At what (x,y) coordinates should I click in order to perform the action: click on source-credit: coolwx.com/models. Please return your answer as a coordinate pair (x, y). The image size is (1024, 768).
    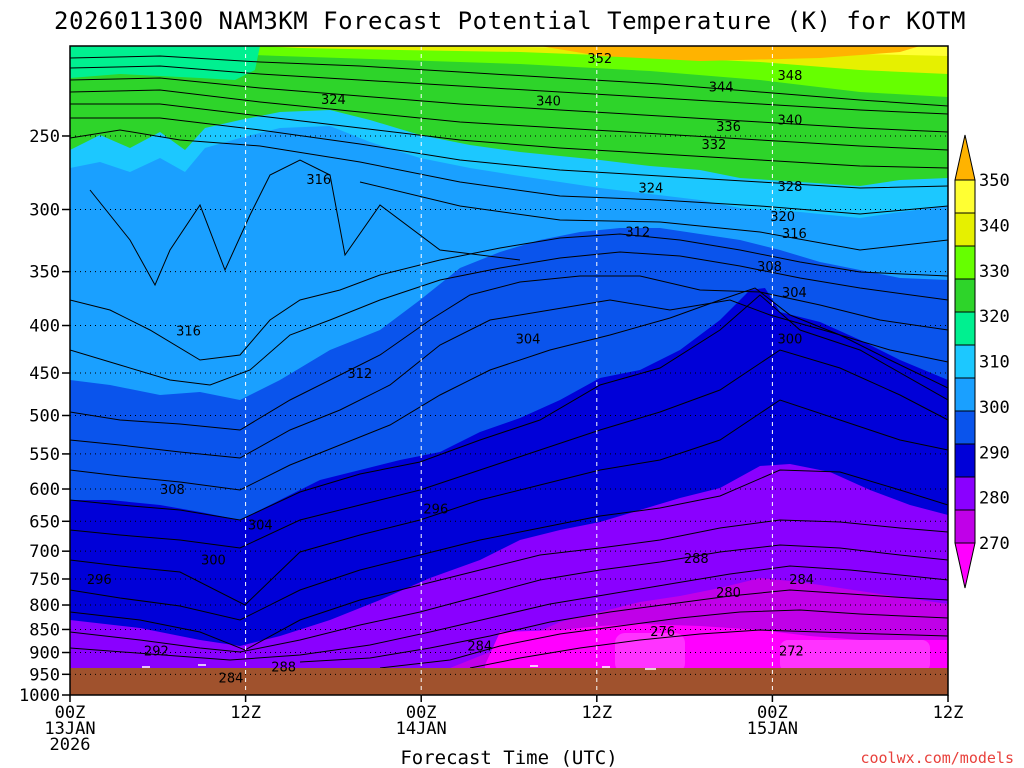
    Looking at the image, I should click on (937, 758).